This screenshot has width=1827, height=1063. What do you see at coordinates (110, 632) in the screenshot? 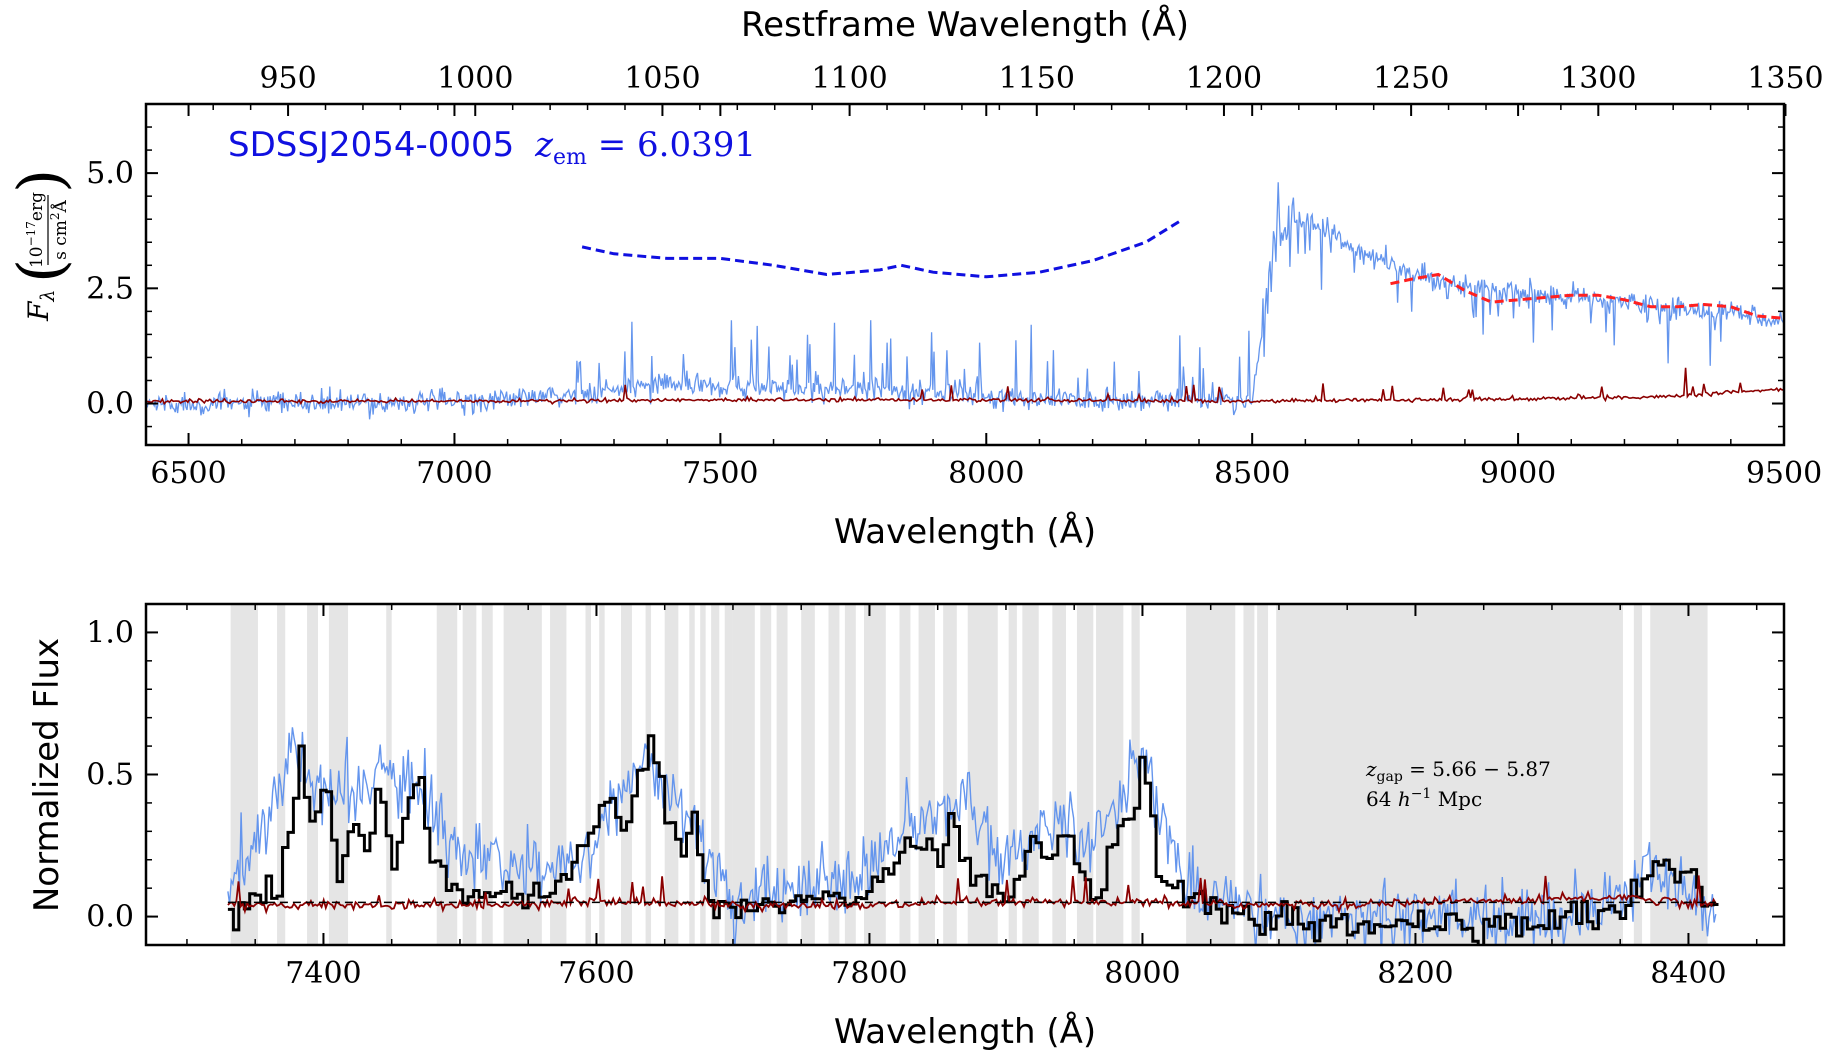
I see `y-tick-label: 1.0` at bounding box center [110, 632].